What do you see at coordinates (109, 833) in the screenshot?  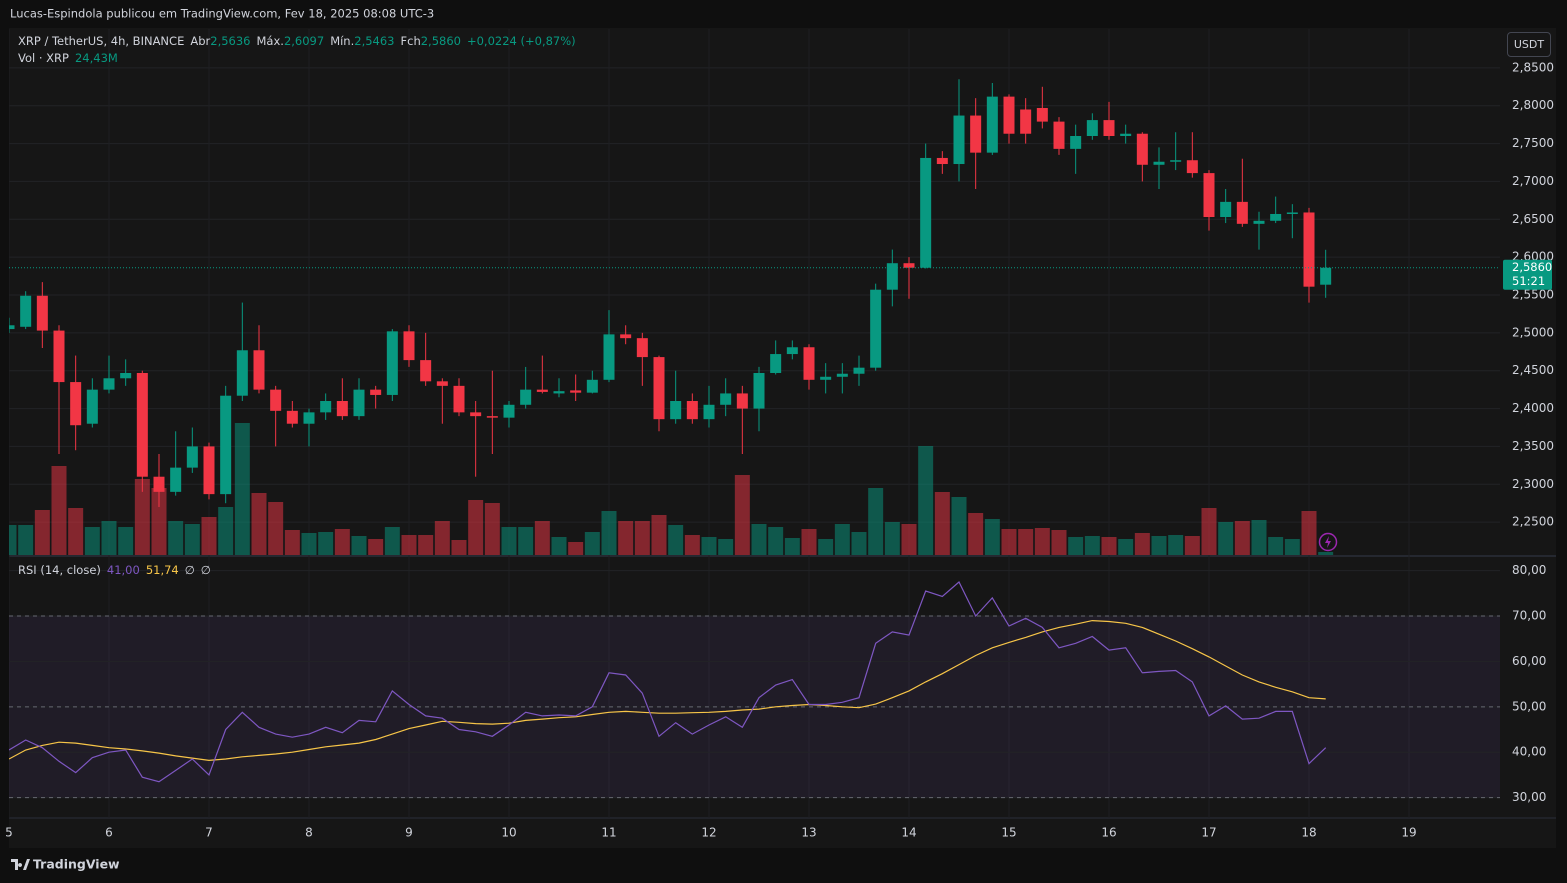 I see `x-tick-label: 6` at bounding box center [109, 833].